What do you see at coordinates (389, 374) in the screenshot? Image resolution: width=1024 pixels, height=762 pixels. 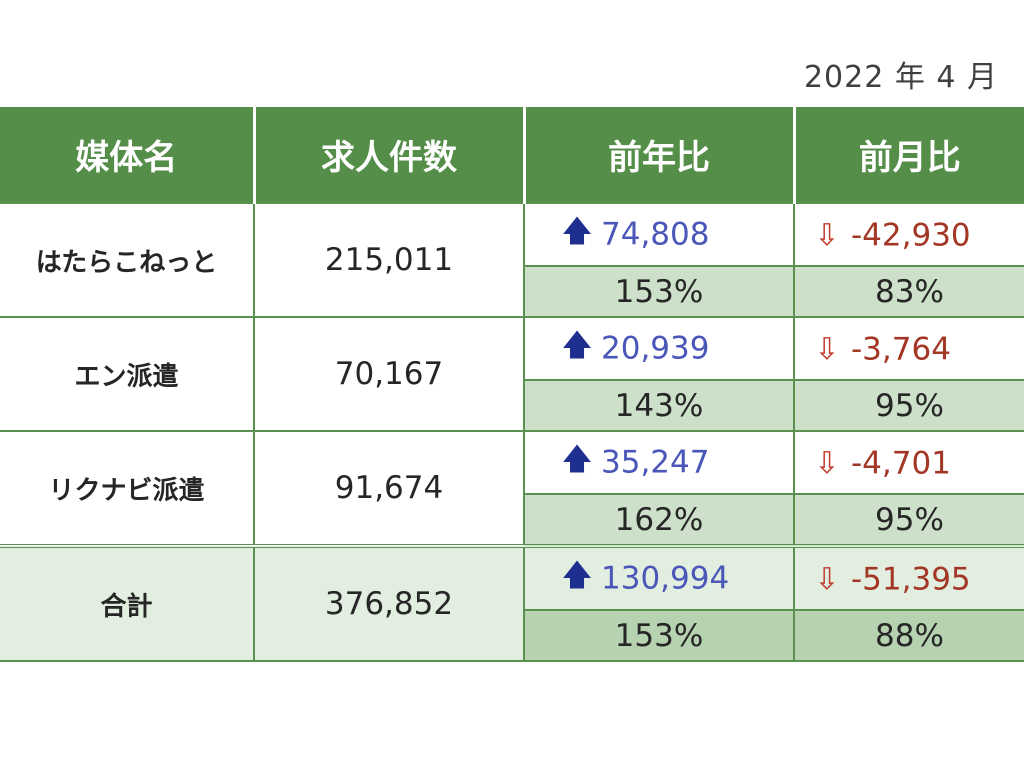 I see `job-count-cell: 70,167` at bounding box center [389, 374].